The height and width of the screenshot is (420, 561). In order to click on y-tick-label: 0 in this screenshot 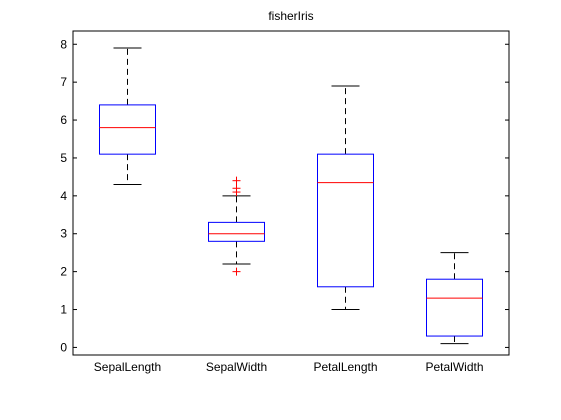, I will do `click(63, 347)`.